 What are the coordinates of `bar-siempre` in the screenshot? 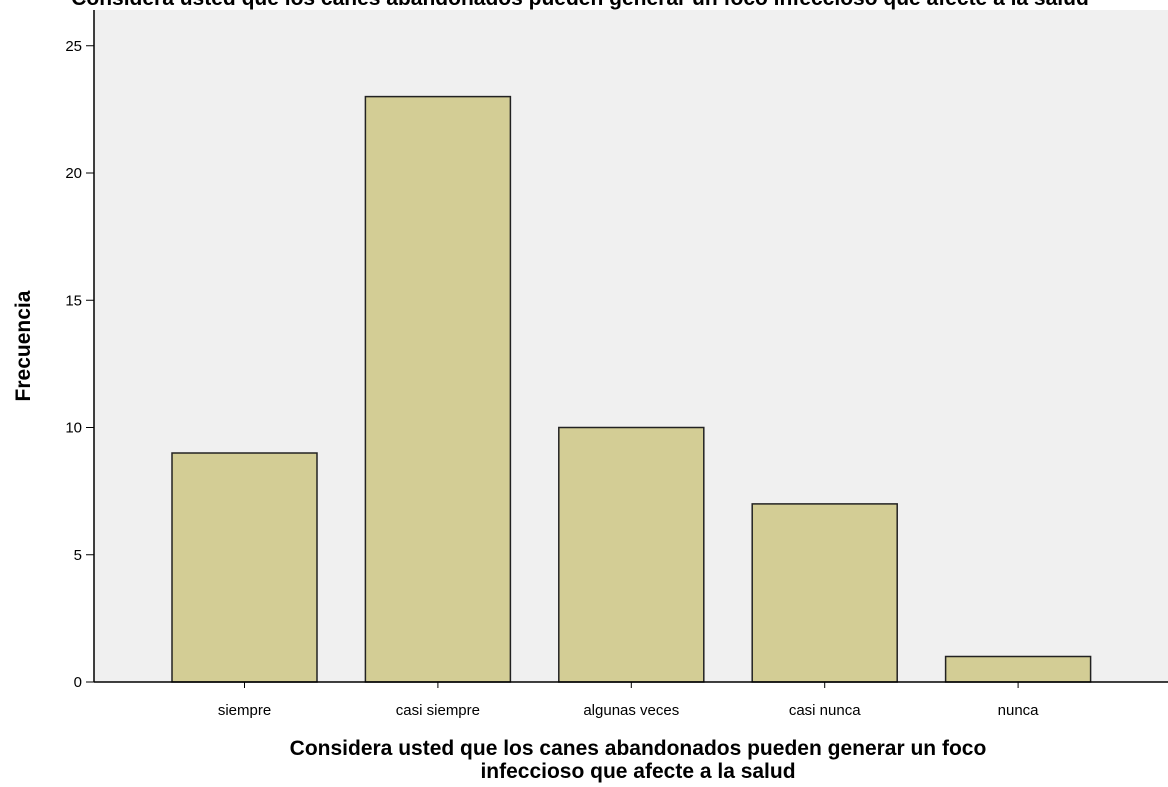 It's located at (244, 567).